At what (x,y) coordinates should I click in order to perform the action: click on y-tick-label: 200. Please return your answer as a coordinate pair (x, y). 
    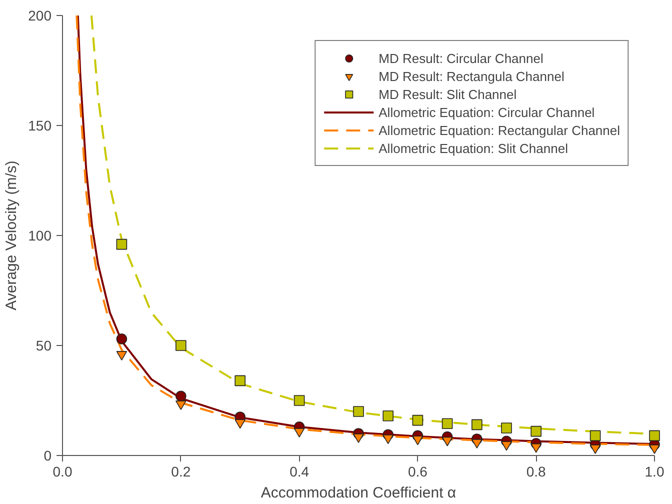
    Looking at the image, I should click on (40, 16).